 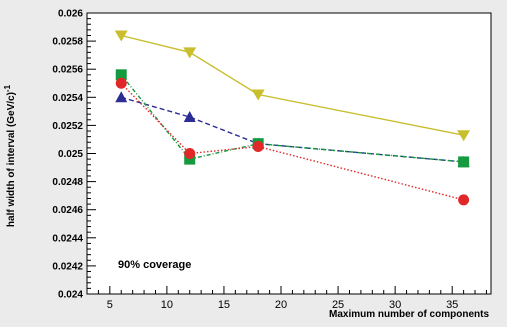 I want to click on y-tick-label: 0.0246, so click(x=67, y=210).